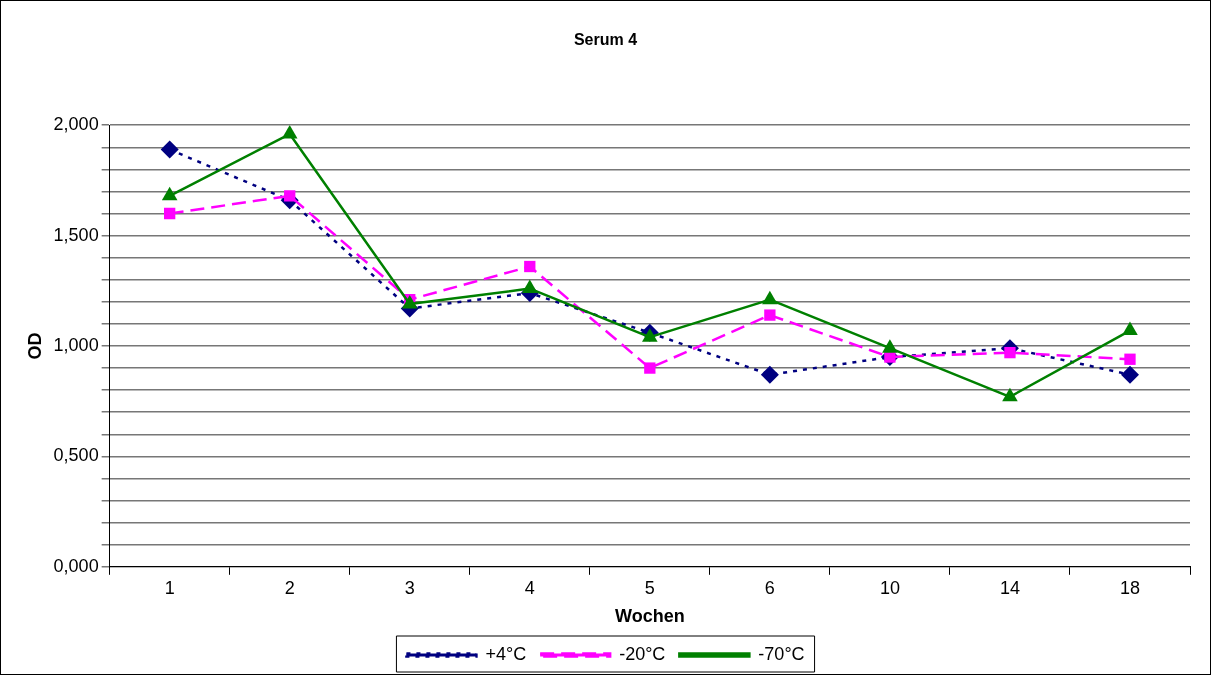 The image size is (1211, 675). Describe the element at coordinates (76, 234) in the screenshot. I see `y-tick-label: 1,500` at that location.